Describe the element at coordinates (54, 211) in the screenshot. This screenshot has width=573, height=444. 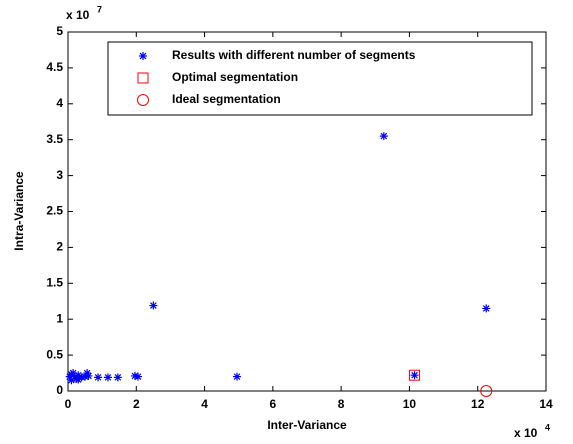
I see `y-tick-label: 2.5` at that location.